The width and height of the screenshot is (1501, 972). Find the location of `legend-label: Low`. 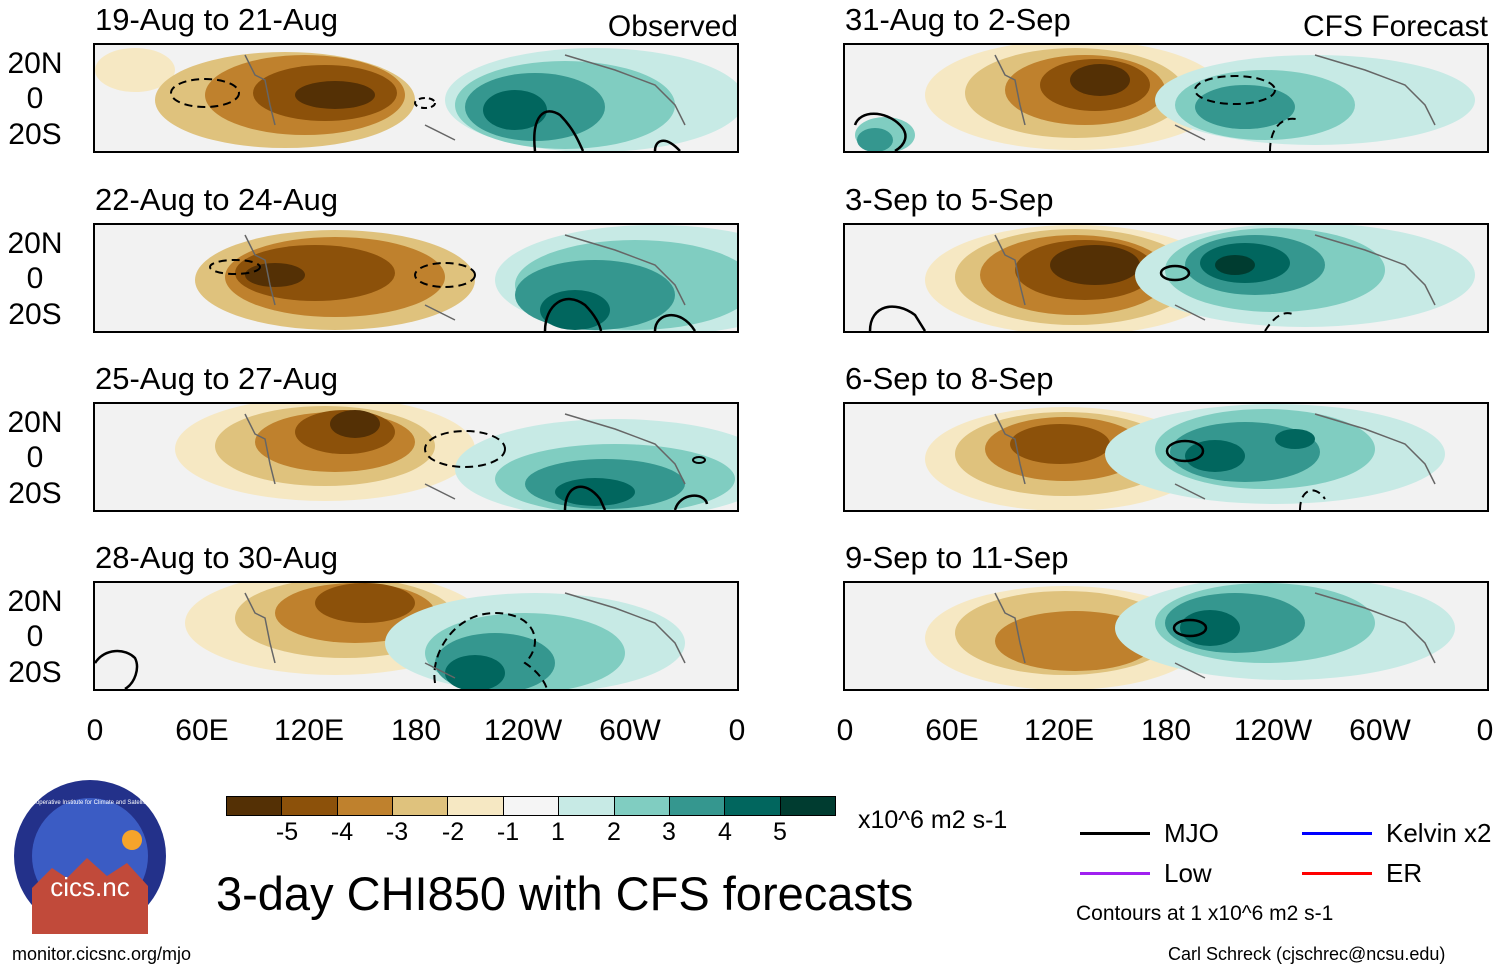

legend-label: Low is located at coordinates (1188, 873).